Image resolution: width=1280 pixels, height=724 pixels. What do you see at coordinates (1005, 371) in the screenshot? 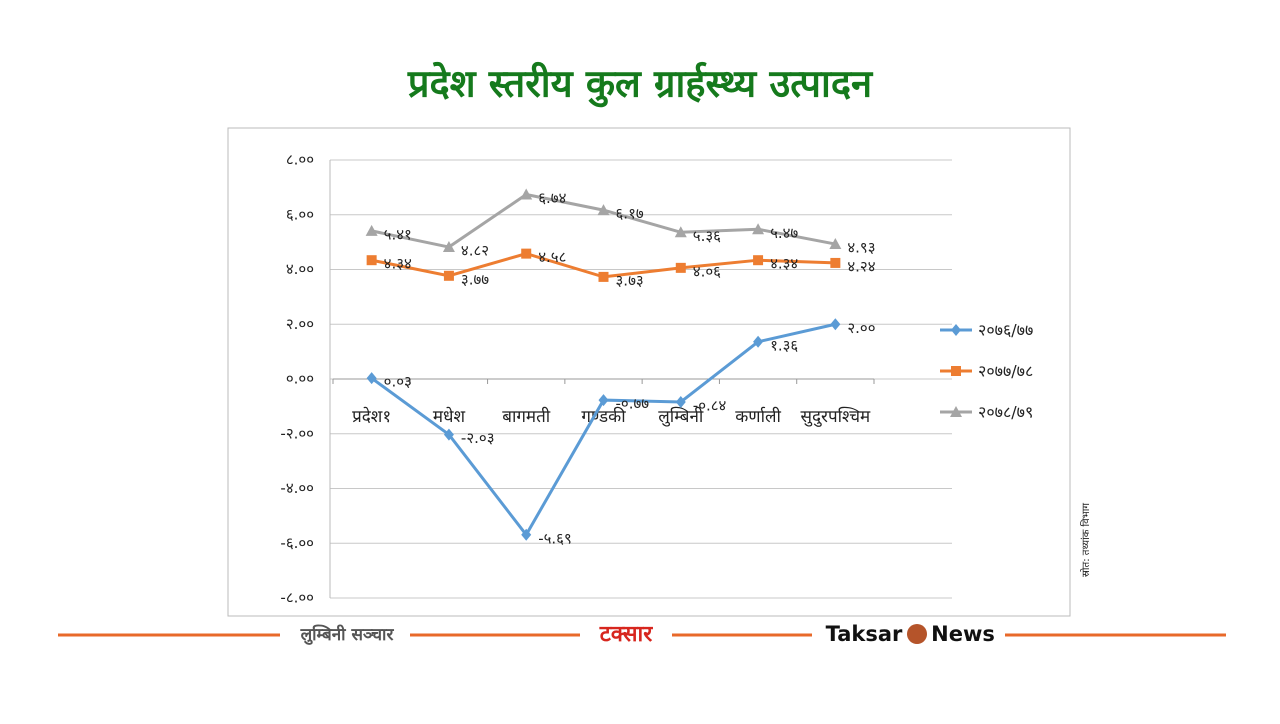
I see `legend-label: २०७७/७८` at bounding box center [1005, 371].